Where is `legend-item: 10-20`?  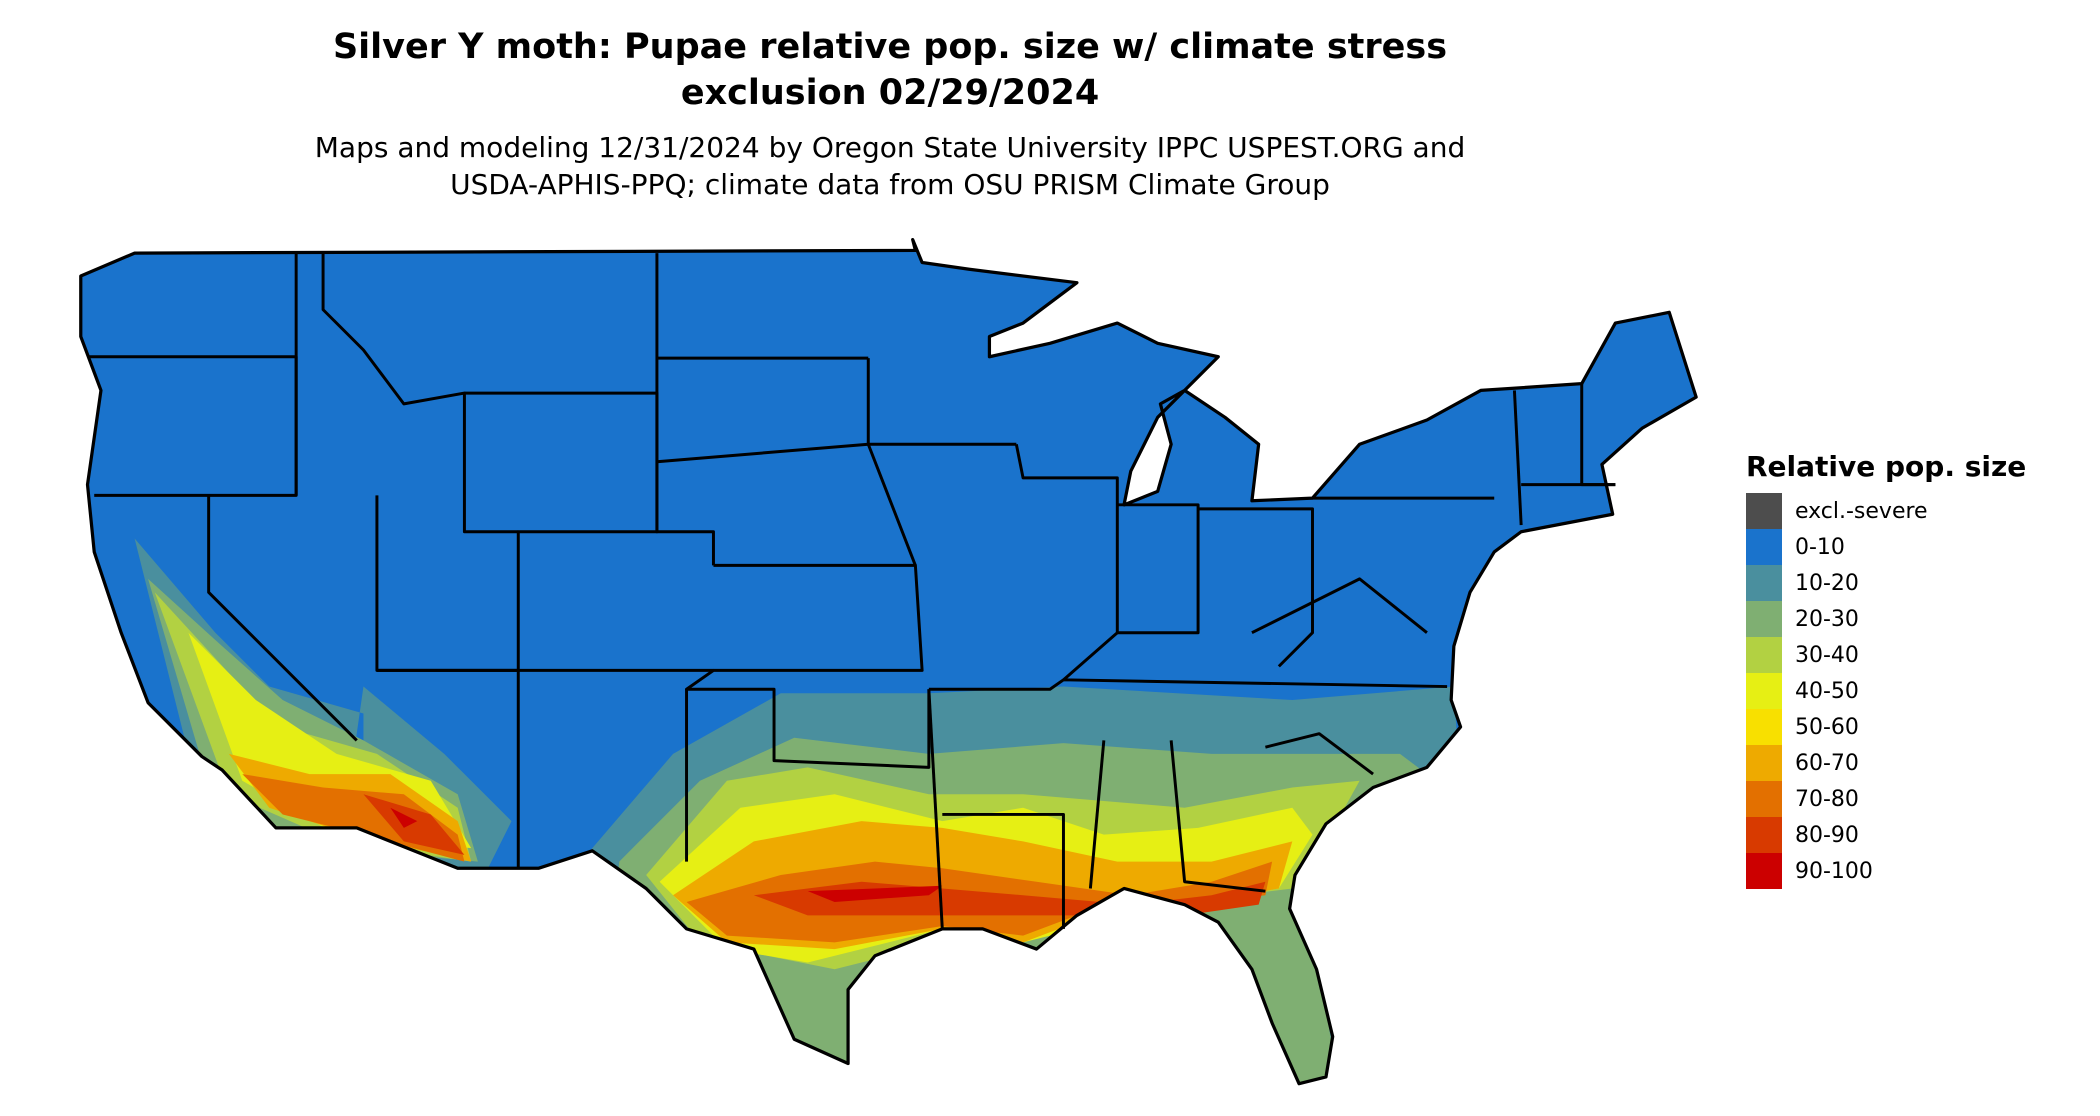 legend-item: 10-20 is located at coordinates (1886, 583).